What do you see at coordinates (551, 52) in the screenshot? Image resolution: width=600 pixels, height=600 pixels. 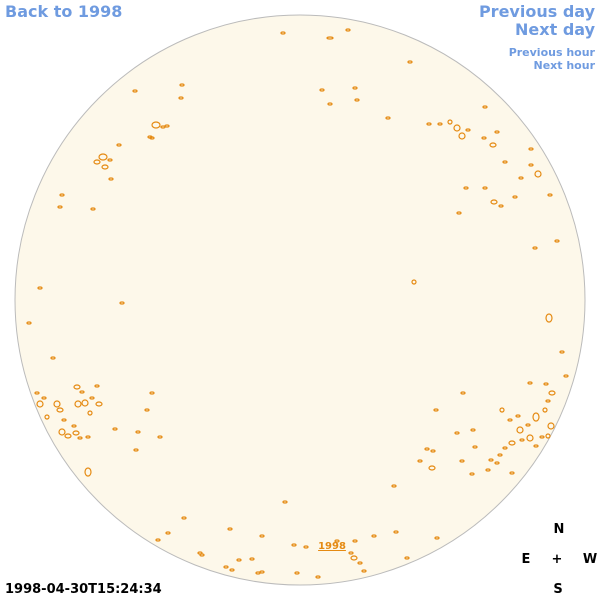 I see `previous-hour-link: Previous hour` at bounding box center [551, 52].